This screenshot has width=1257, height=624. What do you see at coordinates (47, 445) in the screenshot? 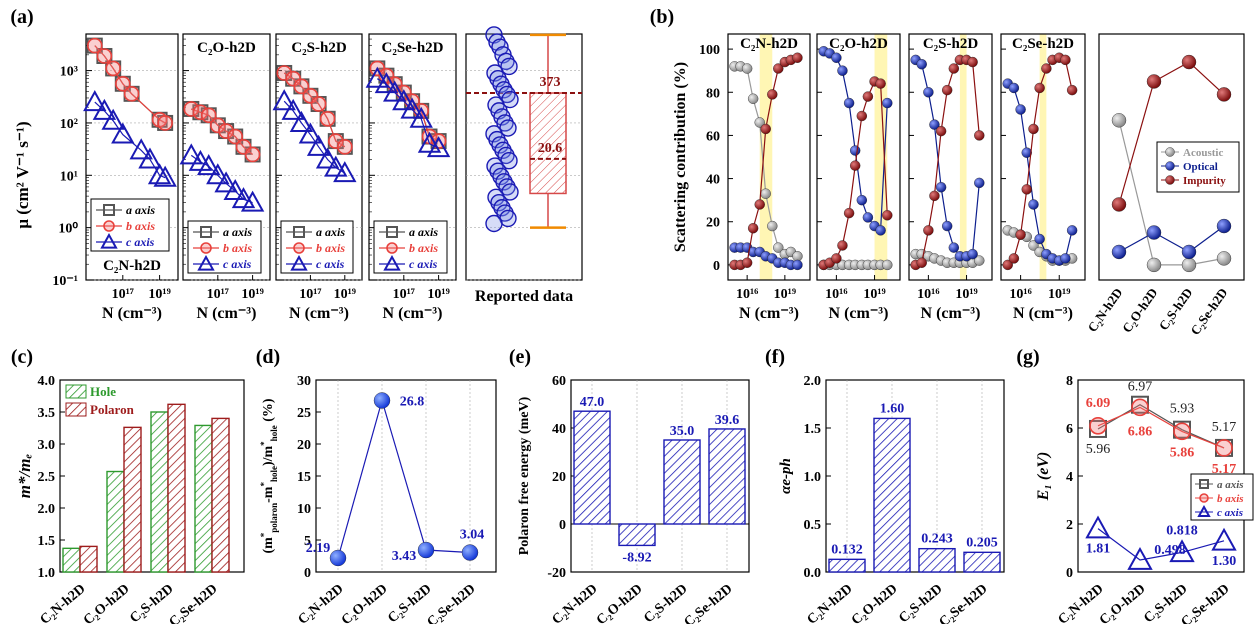
I see `ytick-label: 3.0` at bounding box center [47, 445].